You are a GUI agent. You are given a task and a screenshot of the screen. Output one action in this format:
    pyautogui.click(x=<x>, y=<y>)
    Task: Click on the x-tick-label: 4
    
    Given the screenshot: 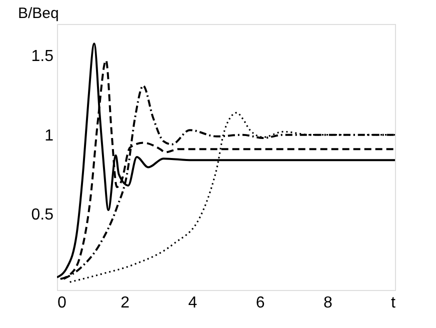 What is the action you would take?
    pyautogui.click(x=193, y=303)
    